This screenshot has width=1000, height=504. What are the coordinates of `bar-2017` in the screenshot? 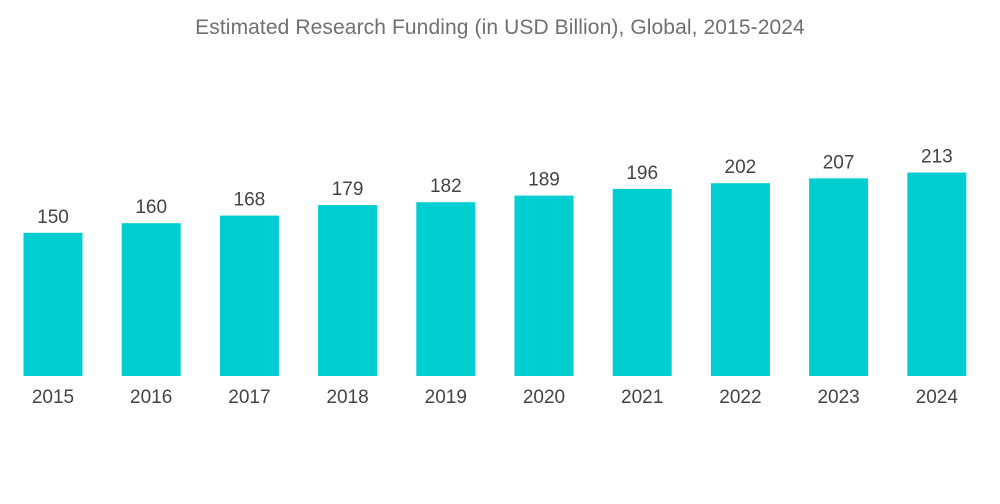 It's located at (249, 295).